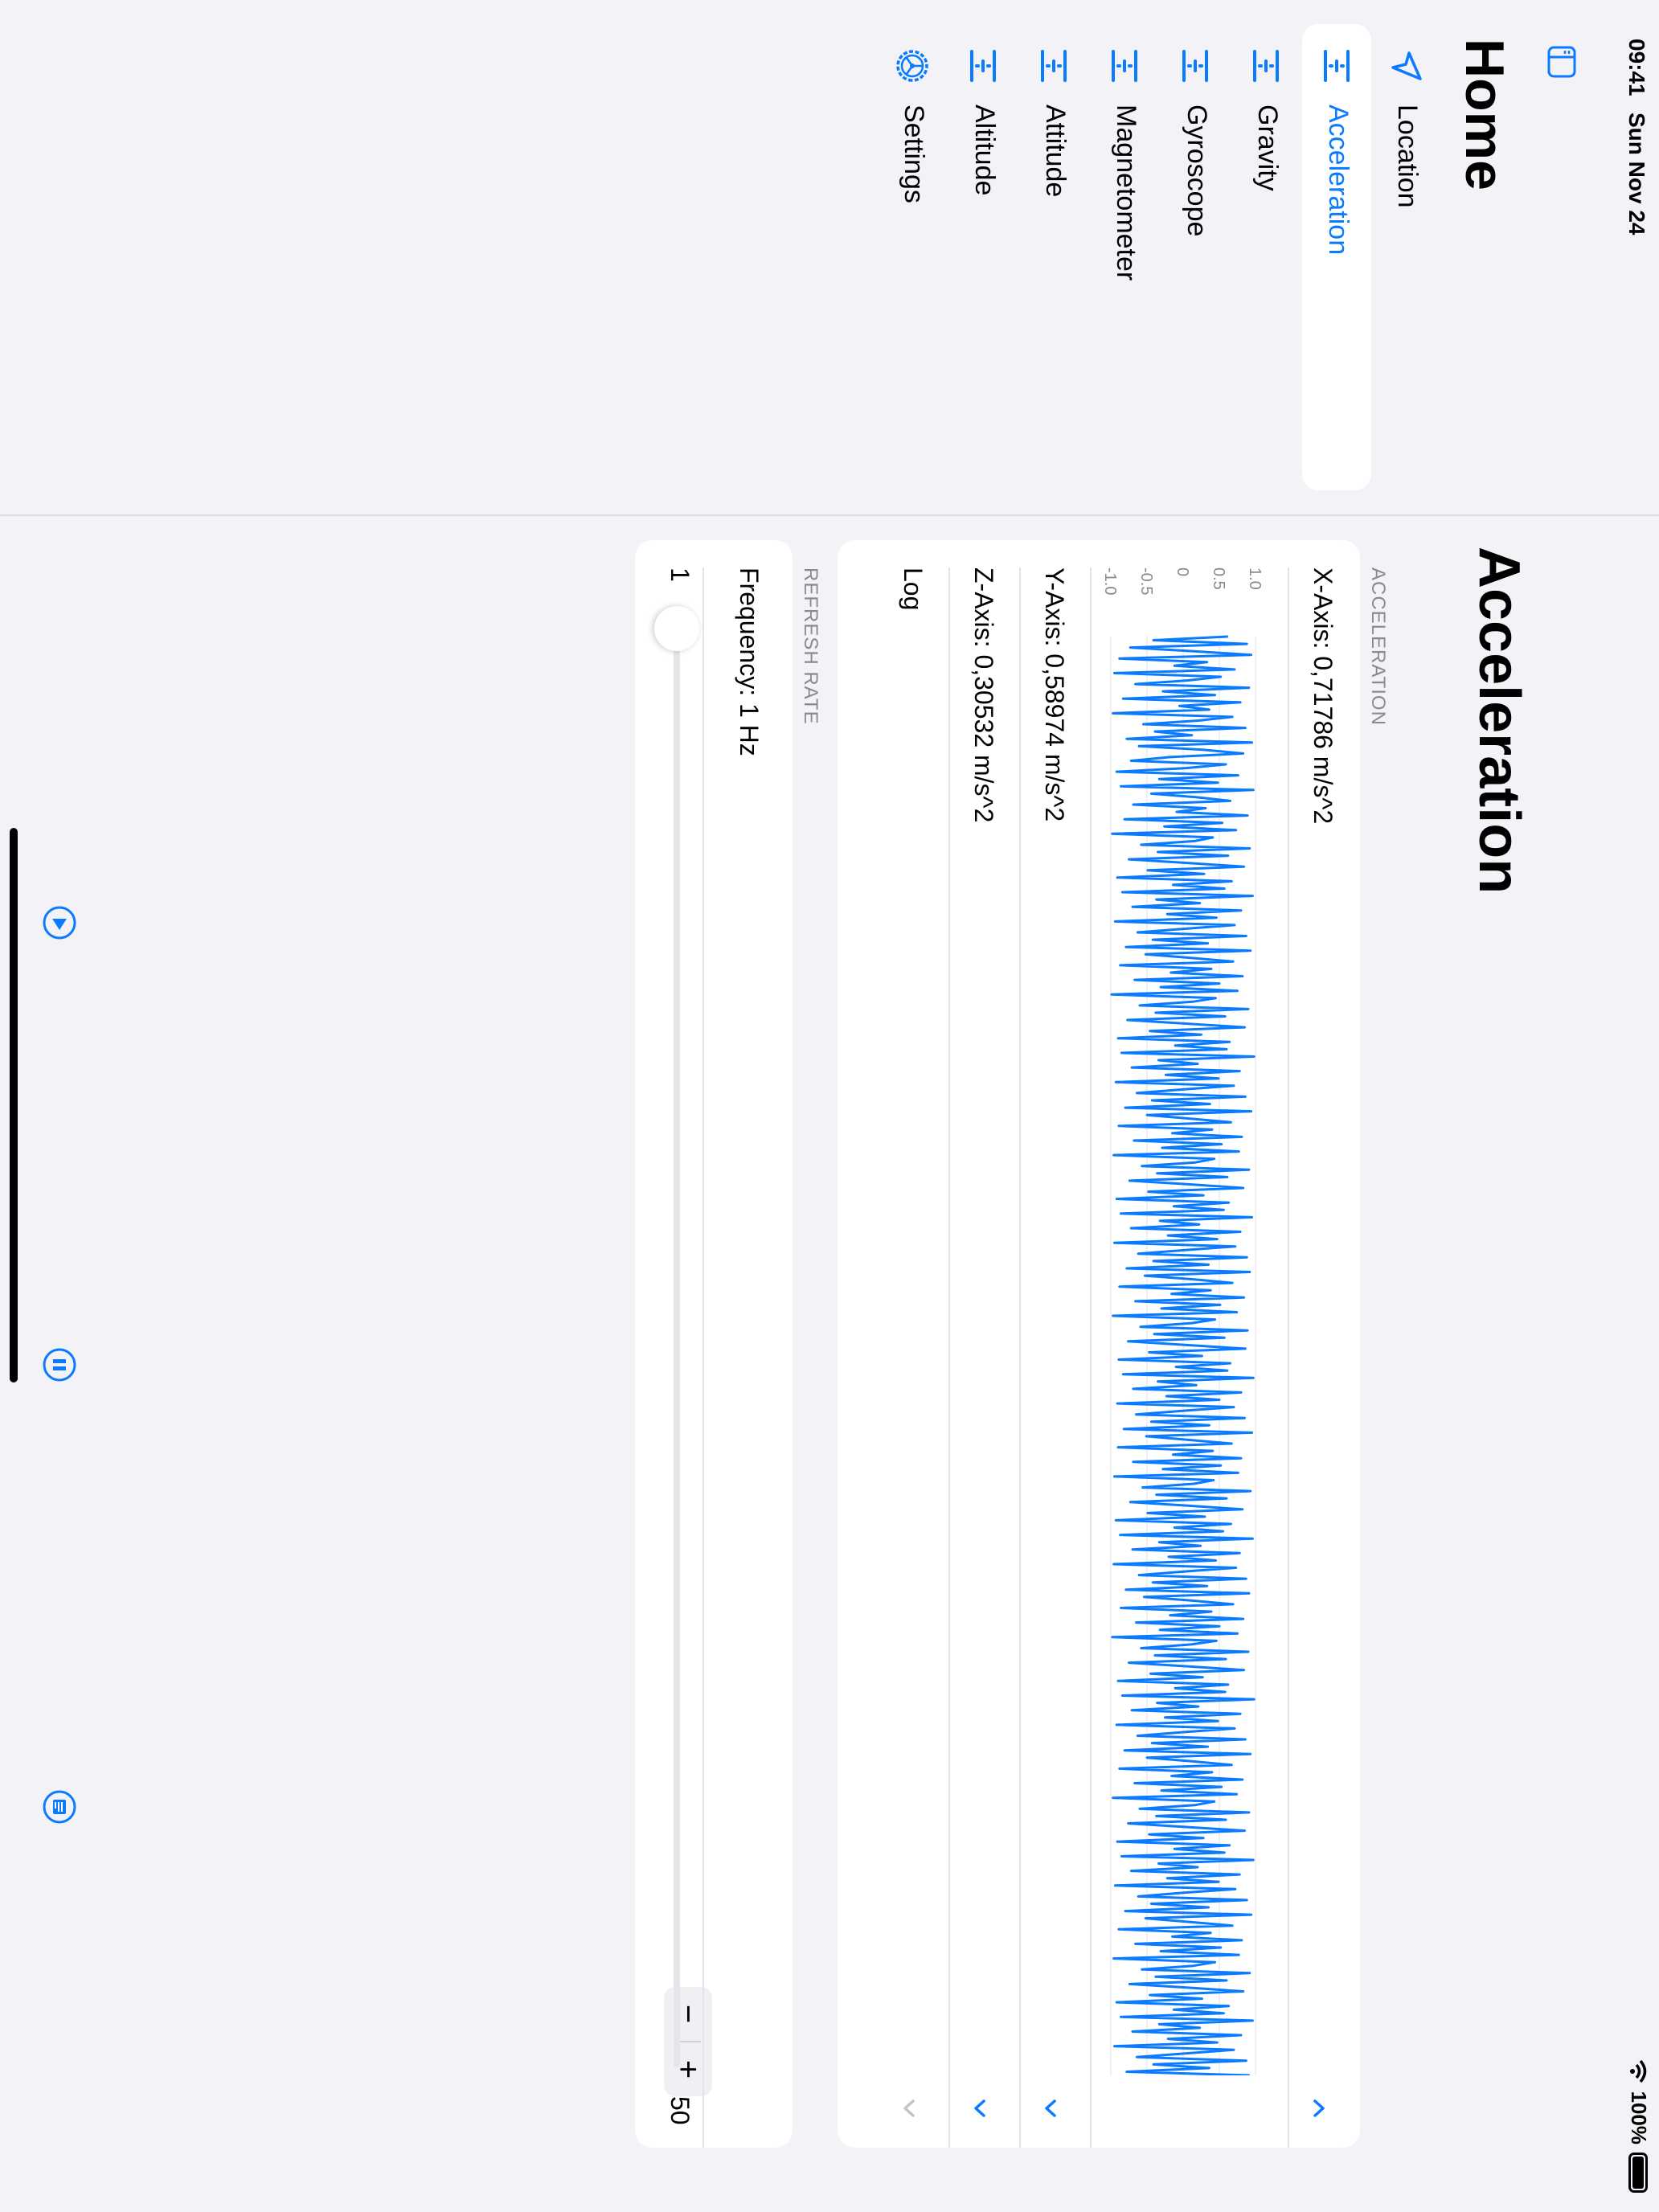  What do you see at coordinates (1053, 257) in the screenshot?
I see `sidebar-item-attitude: Attitude` at bounding box center [1053, 257].